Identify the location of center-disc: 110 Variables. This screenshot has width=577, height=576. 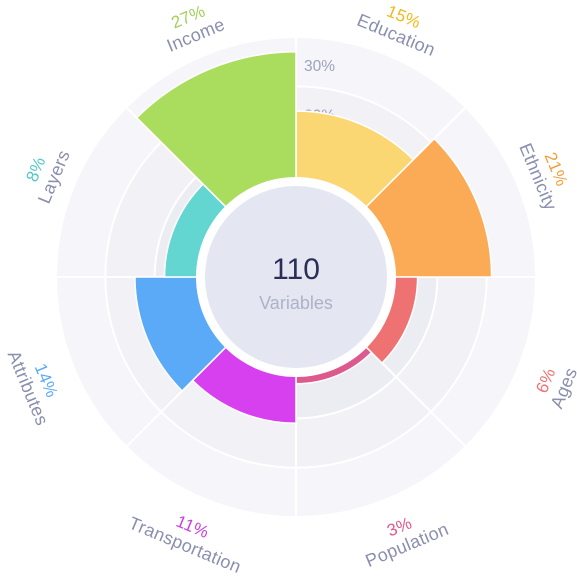
(296, 277).